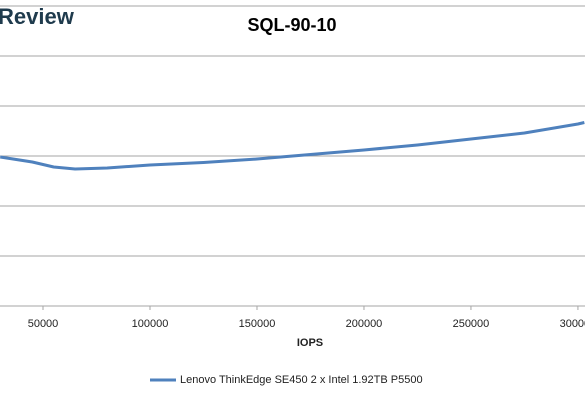 The width and height of the screenshot is (585, 401). What do you see at coordinates (292, 146) in the screenshot?
I see `data-line` at bounding box center [292, 146].